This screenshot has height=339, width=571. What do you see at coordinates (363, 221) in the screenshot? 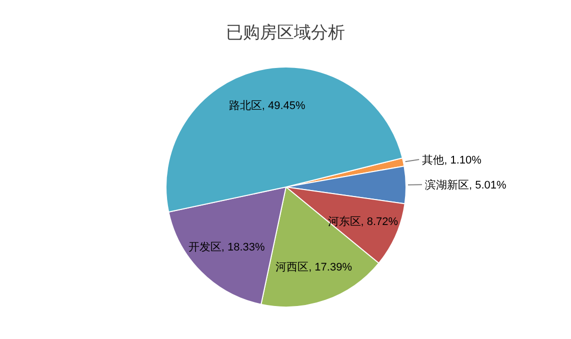
I see `slice-label: 河东区, 8.72%` at bounding box center [363, 221].